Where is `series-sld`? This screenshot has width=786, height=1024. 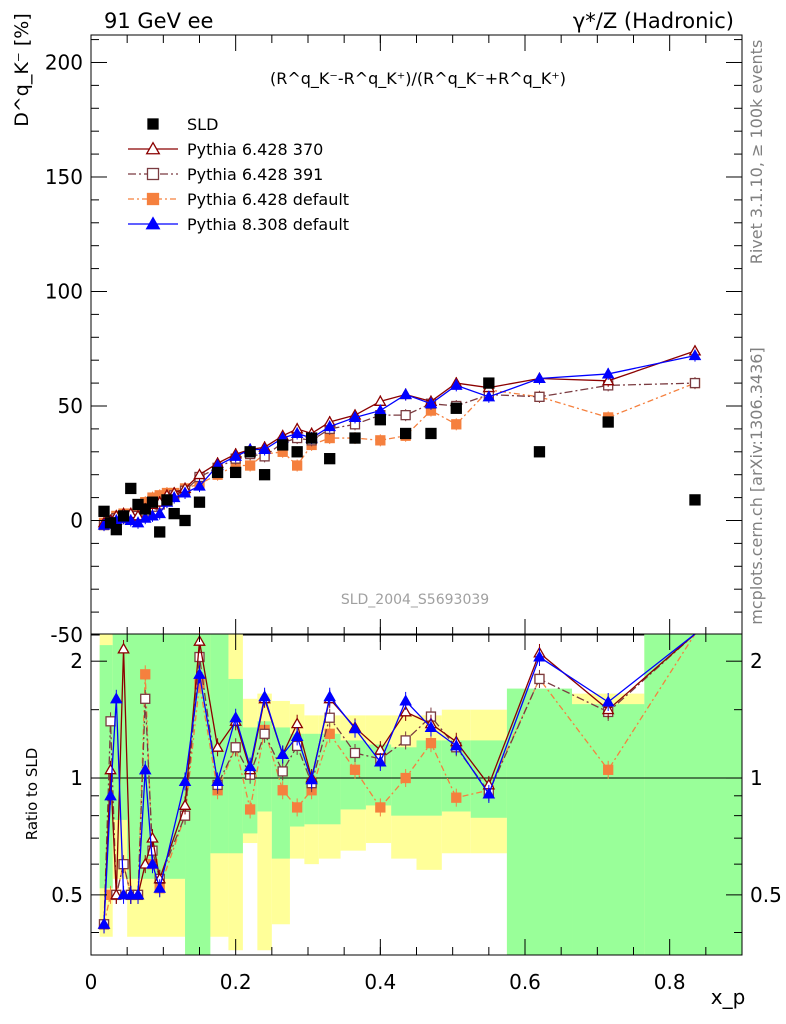
series-sld is located at coordinates (399, 457).